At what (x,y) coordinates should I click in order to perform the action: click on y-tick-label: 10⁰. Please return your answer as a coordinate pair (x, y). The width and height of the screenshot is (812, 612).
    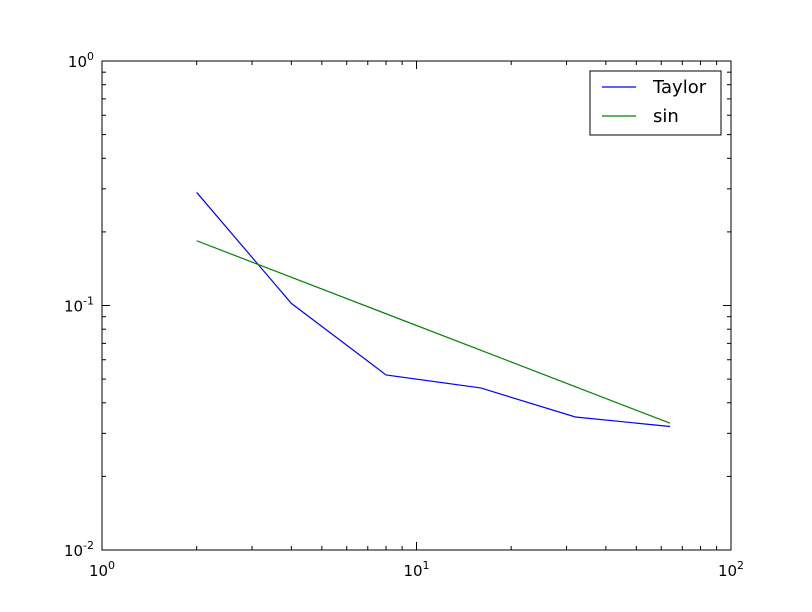
    Looking at the image, I should click on (81, 60).